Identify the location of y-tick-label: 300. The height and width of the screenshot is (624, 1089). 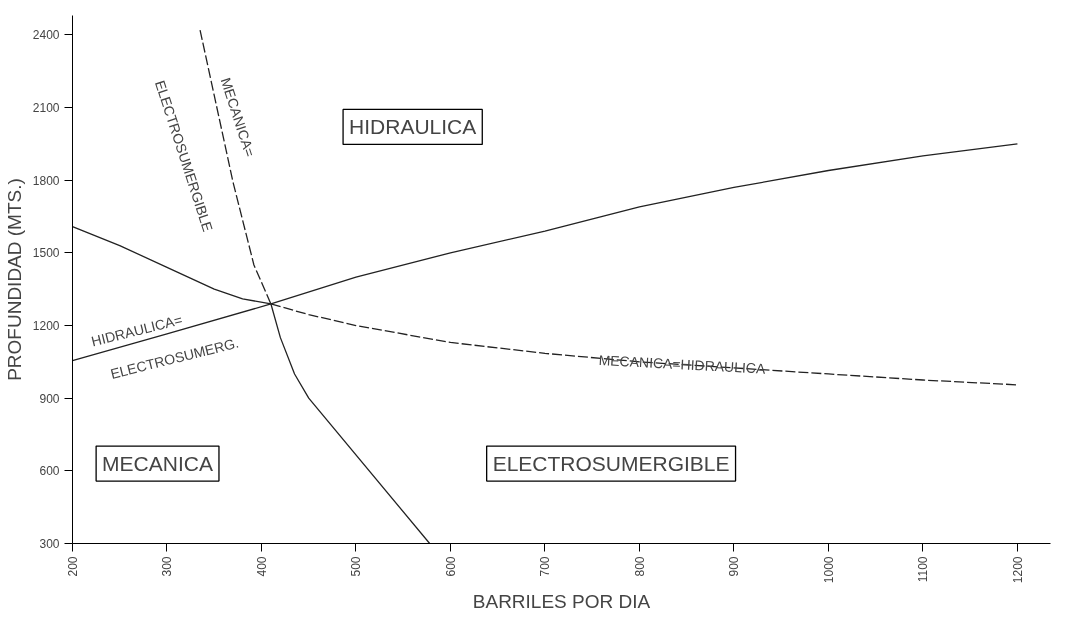
(49, 544).